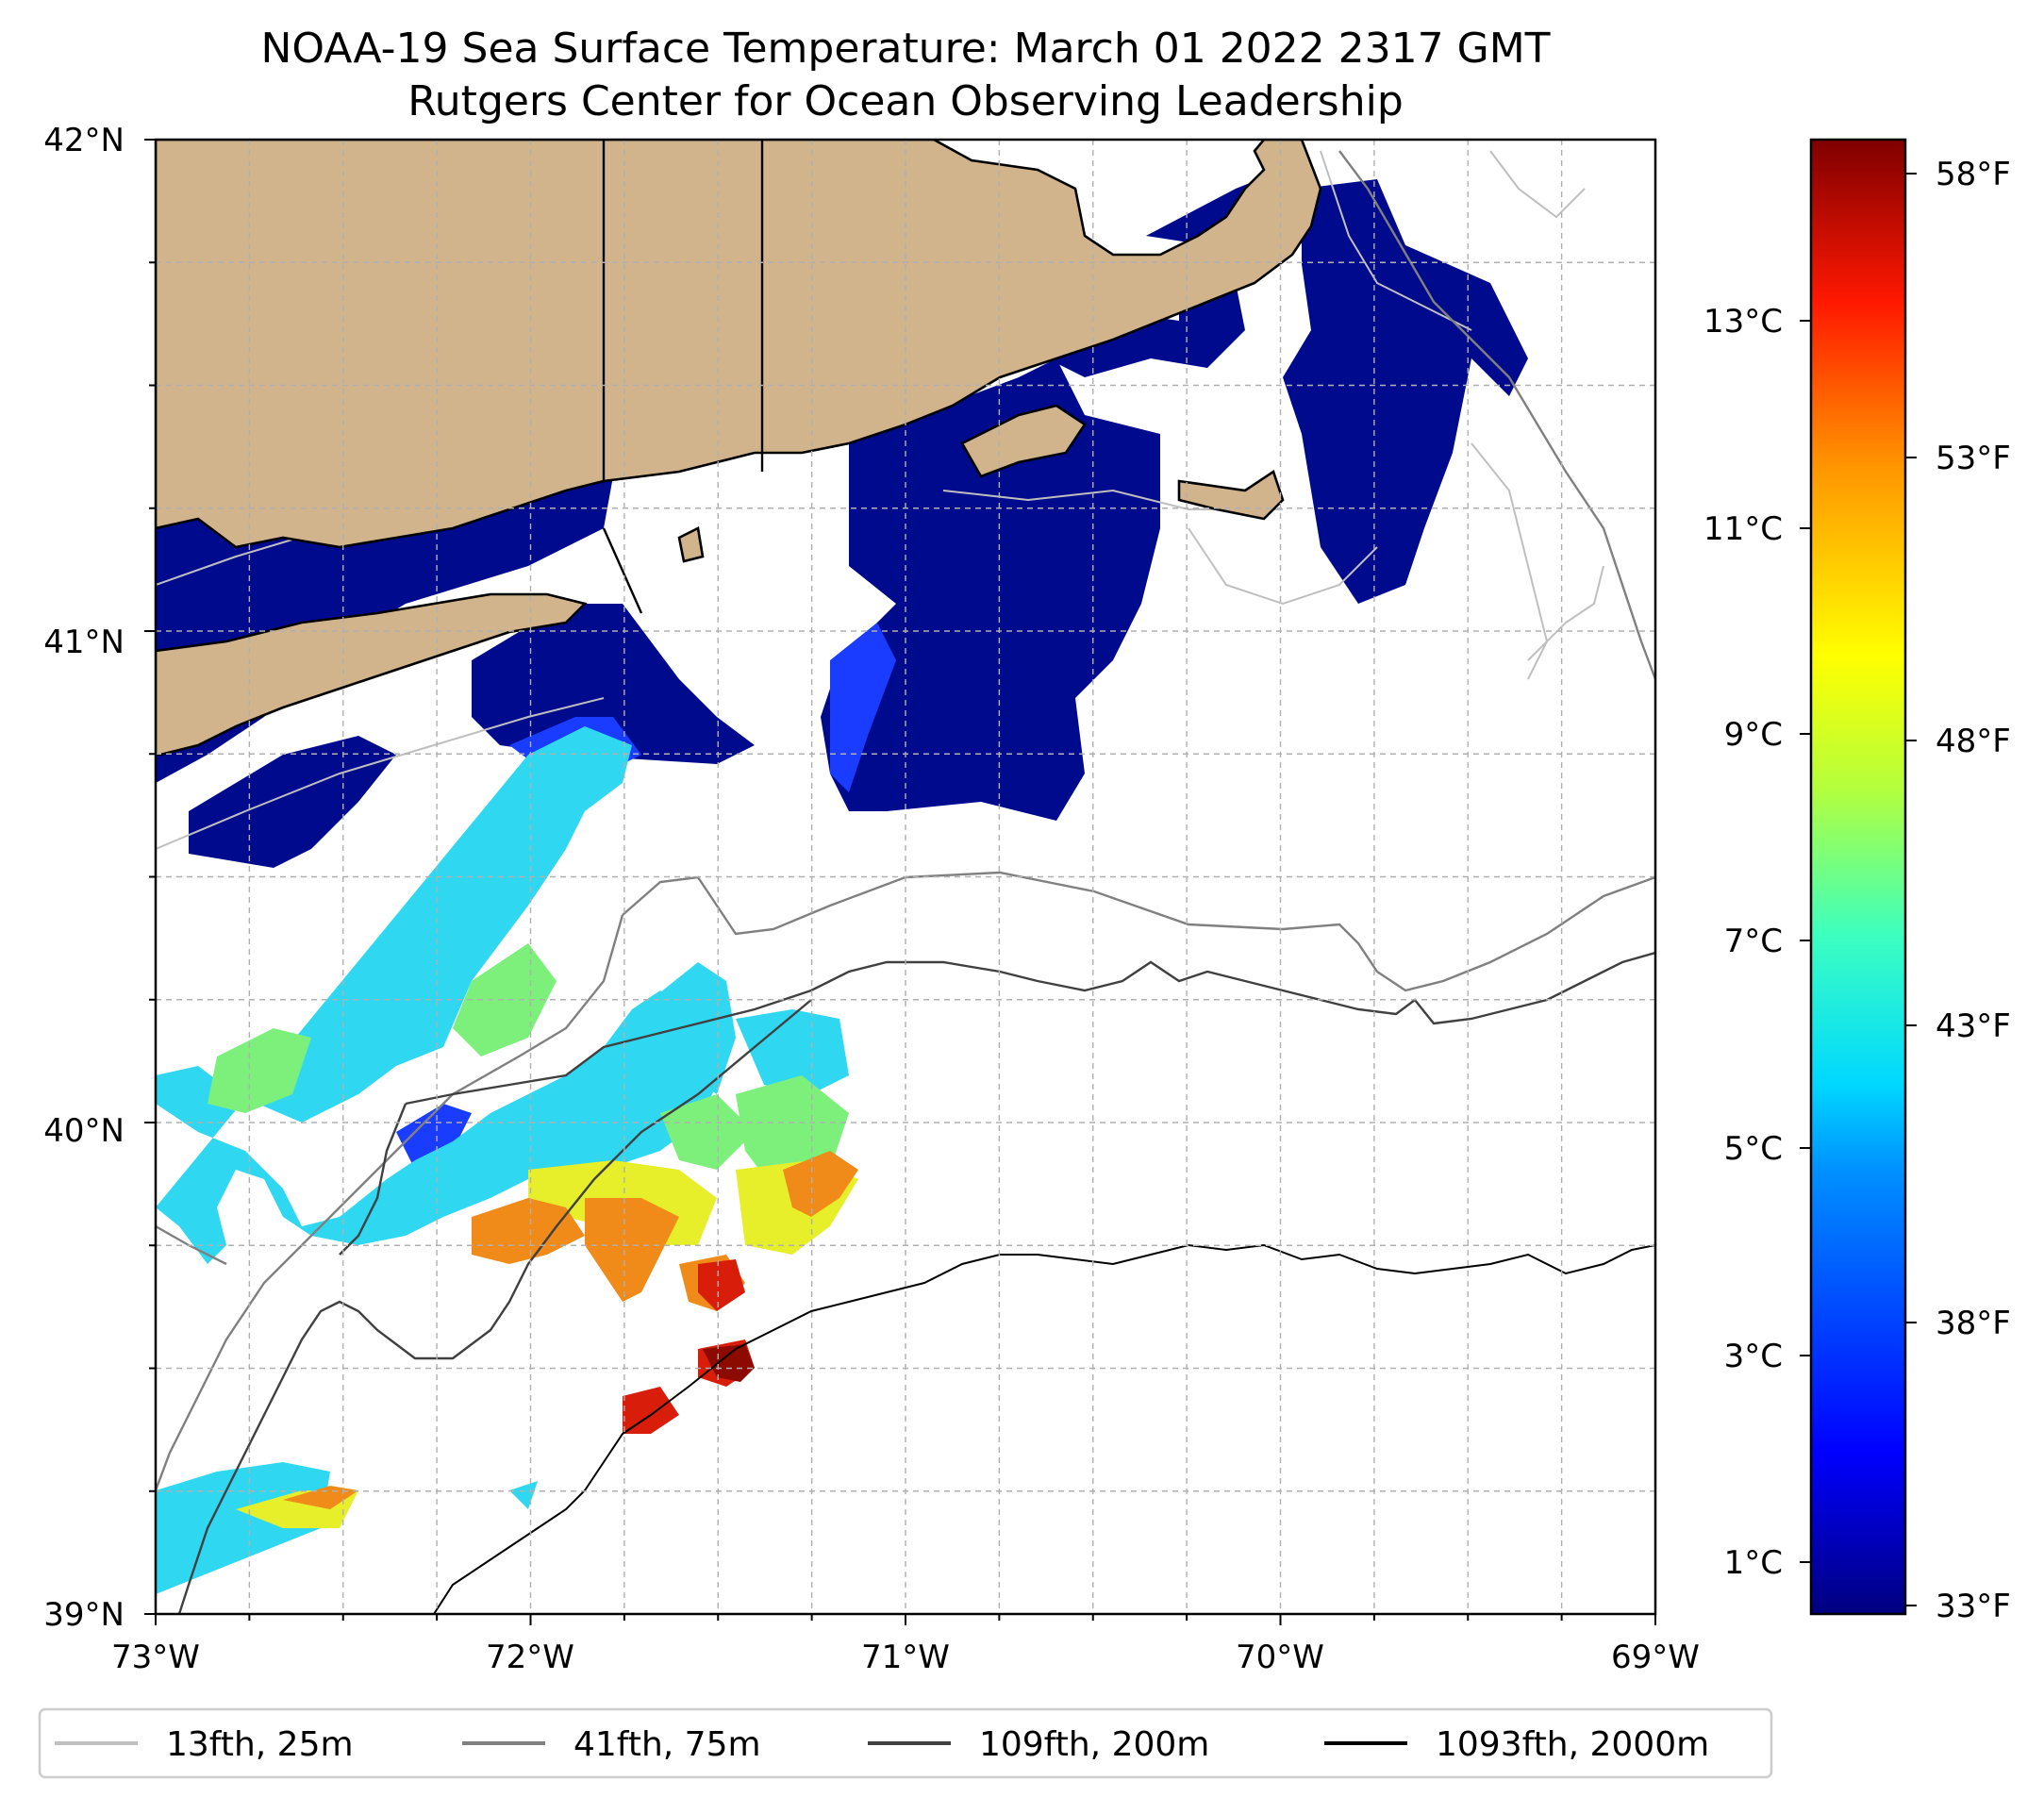 The height and width of the screenshot is (1797, 2044). What do you see at coordinates (1754, 1149) in the screenshot?
I see `cbar-c-5: 5°C` at bounding box center [1754, 1149].